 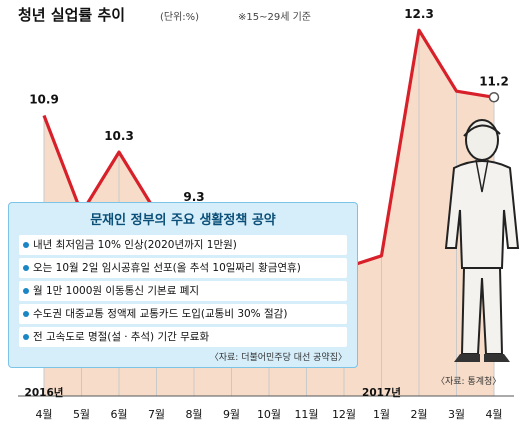 I want to click on policy-item-text: 오는 10월 2일 임시공휴일 선포(올 추석 10일짜리 황금연휴), so click(x=167, y=268).